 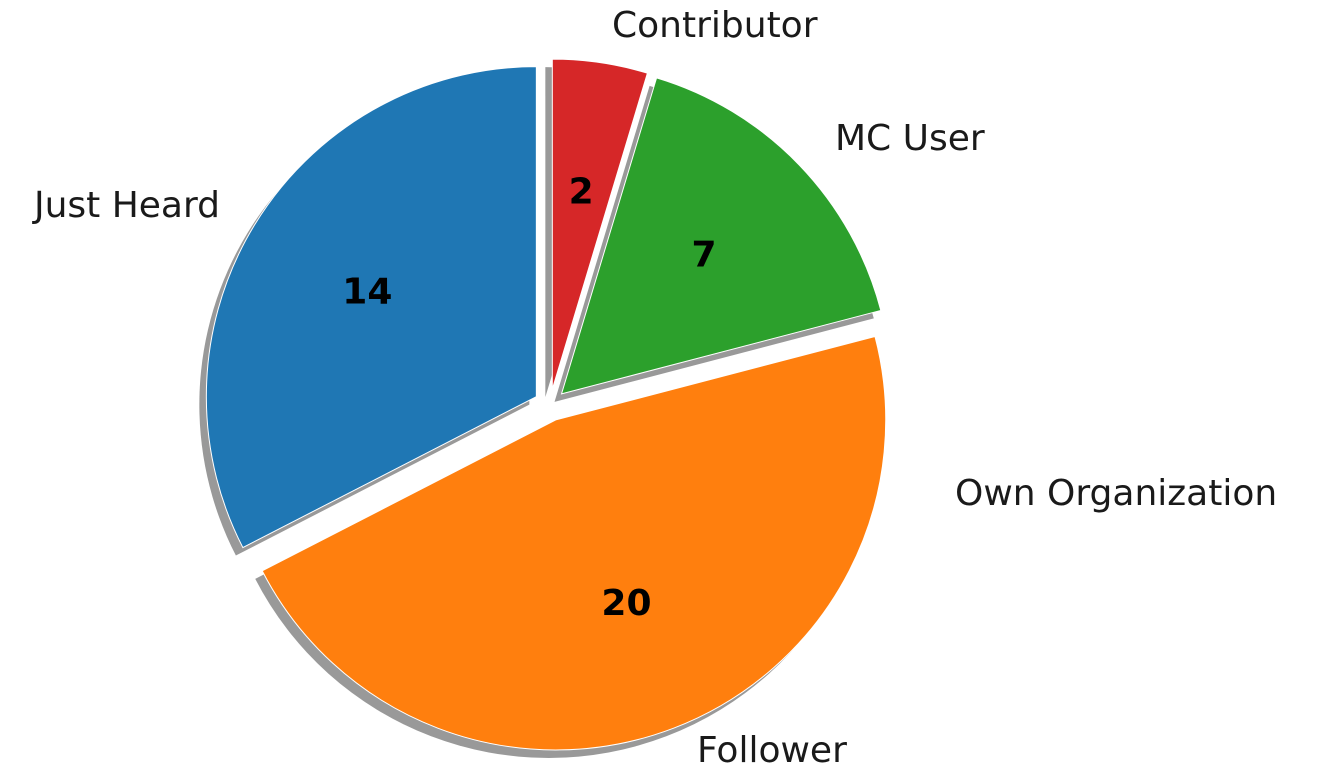 What do you see at coordinates (581, 191) in the screenshot?
I see `value-label: 2` at bounding box center [581, 191].